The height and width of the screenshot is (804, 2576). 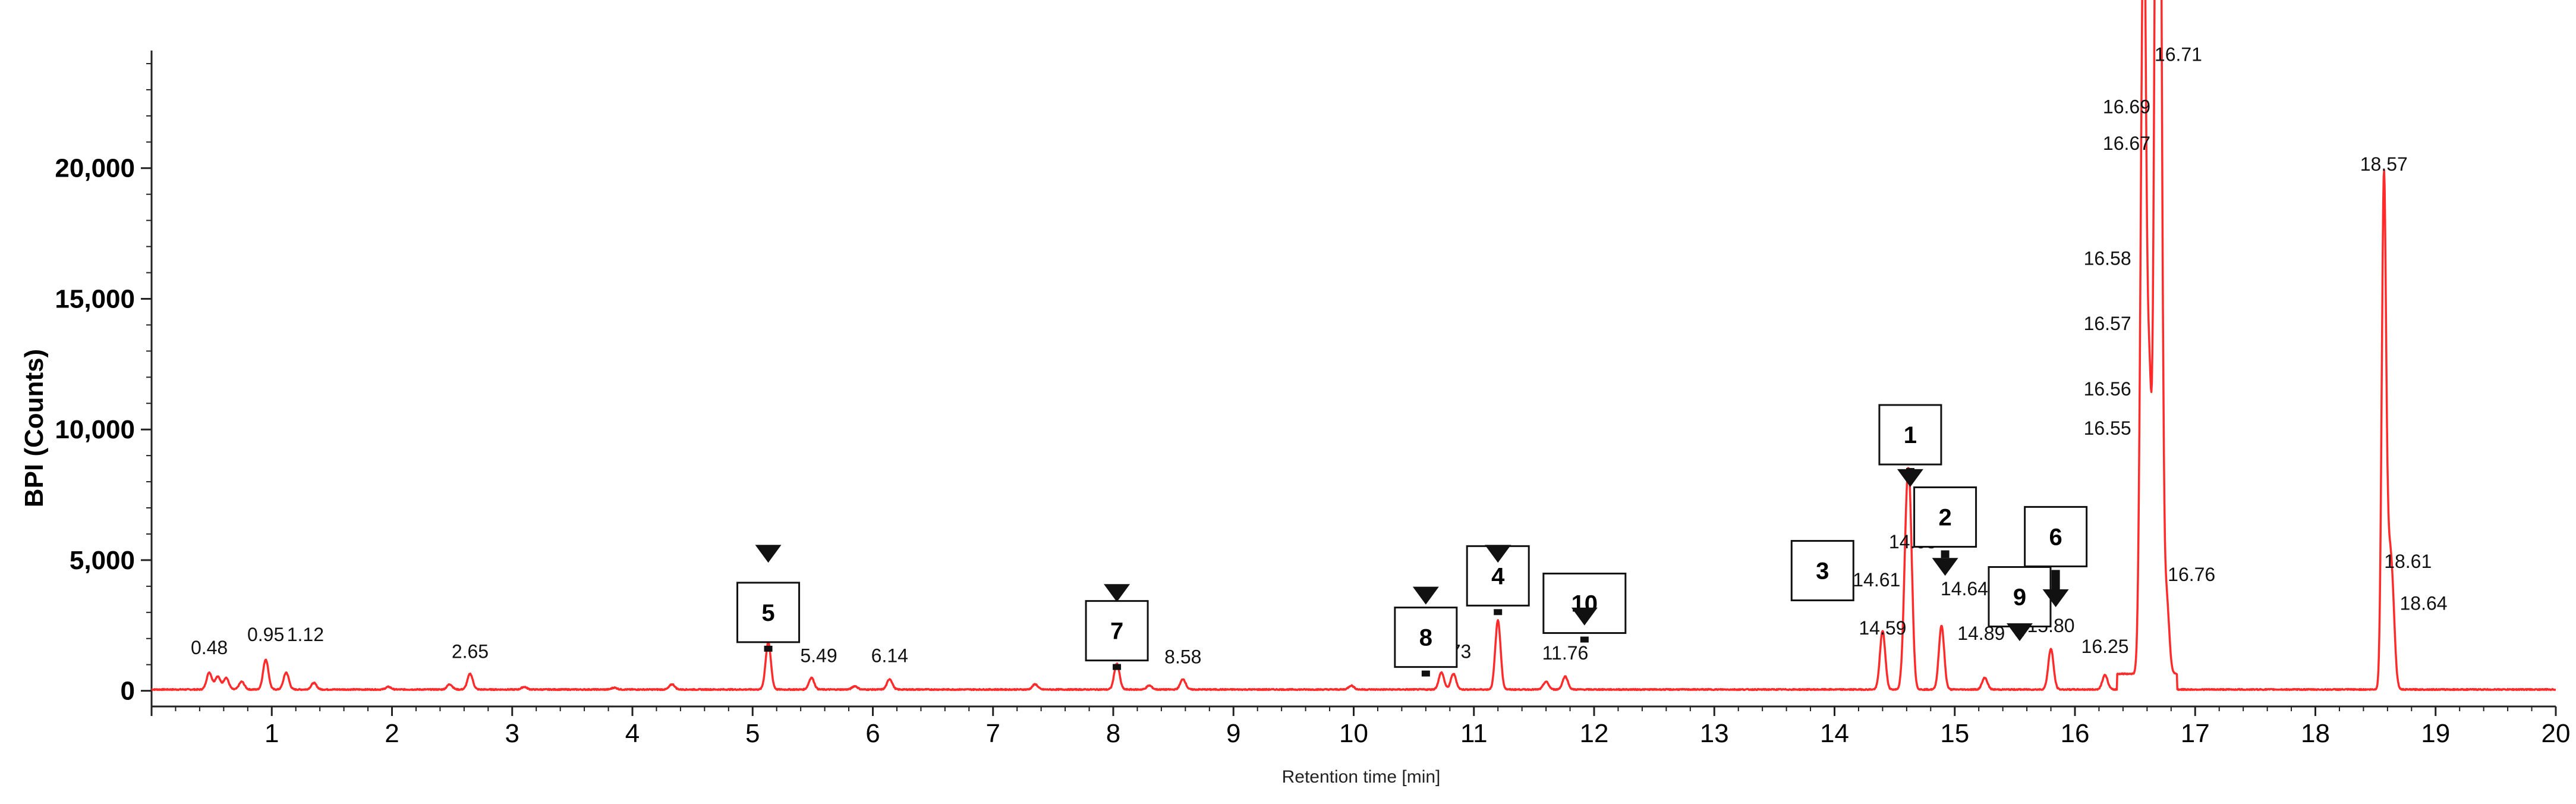 What do you see at coordinates (2195, 733) in the screenshot?
I see `x-tick-label: 17` at bounding box center [2195, 733].